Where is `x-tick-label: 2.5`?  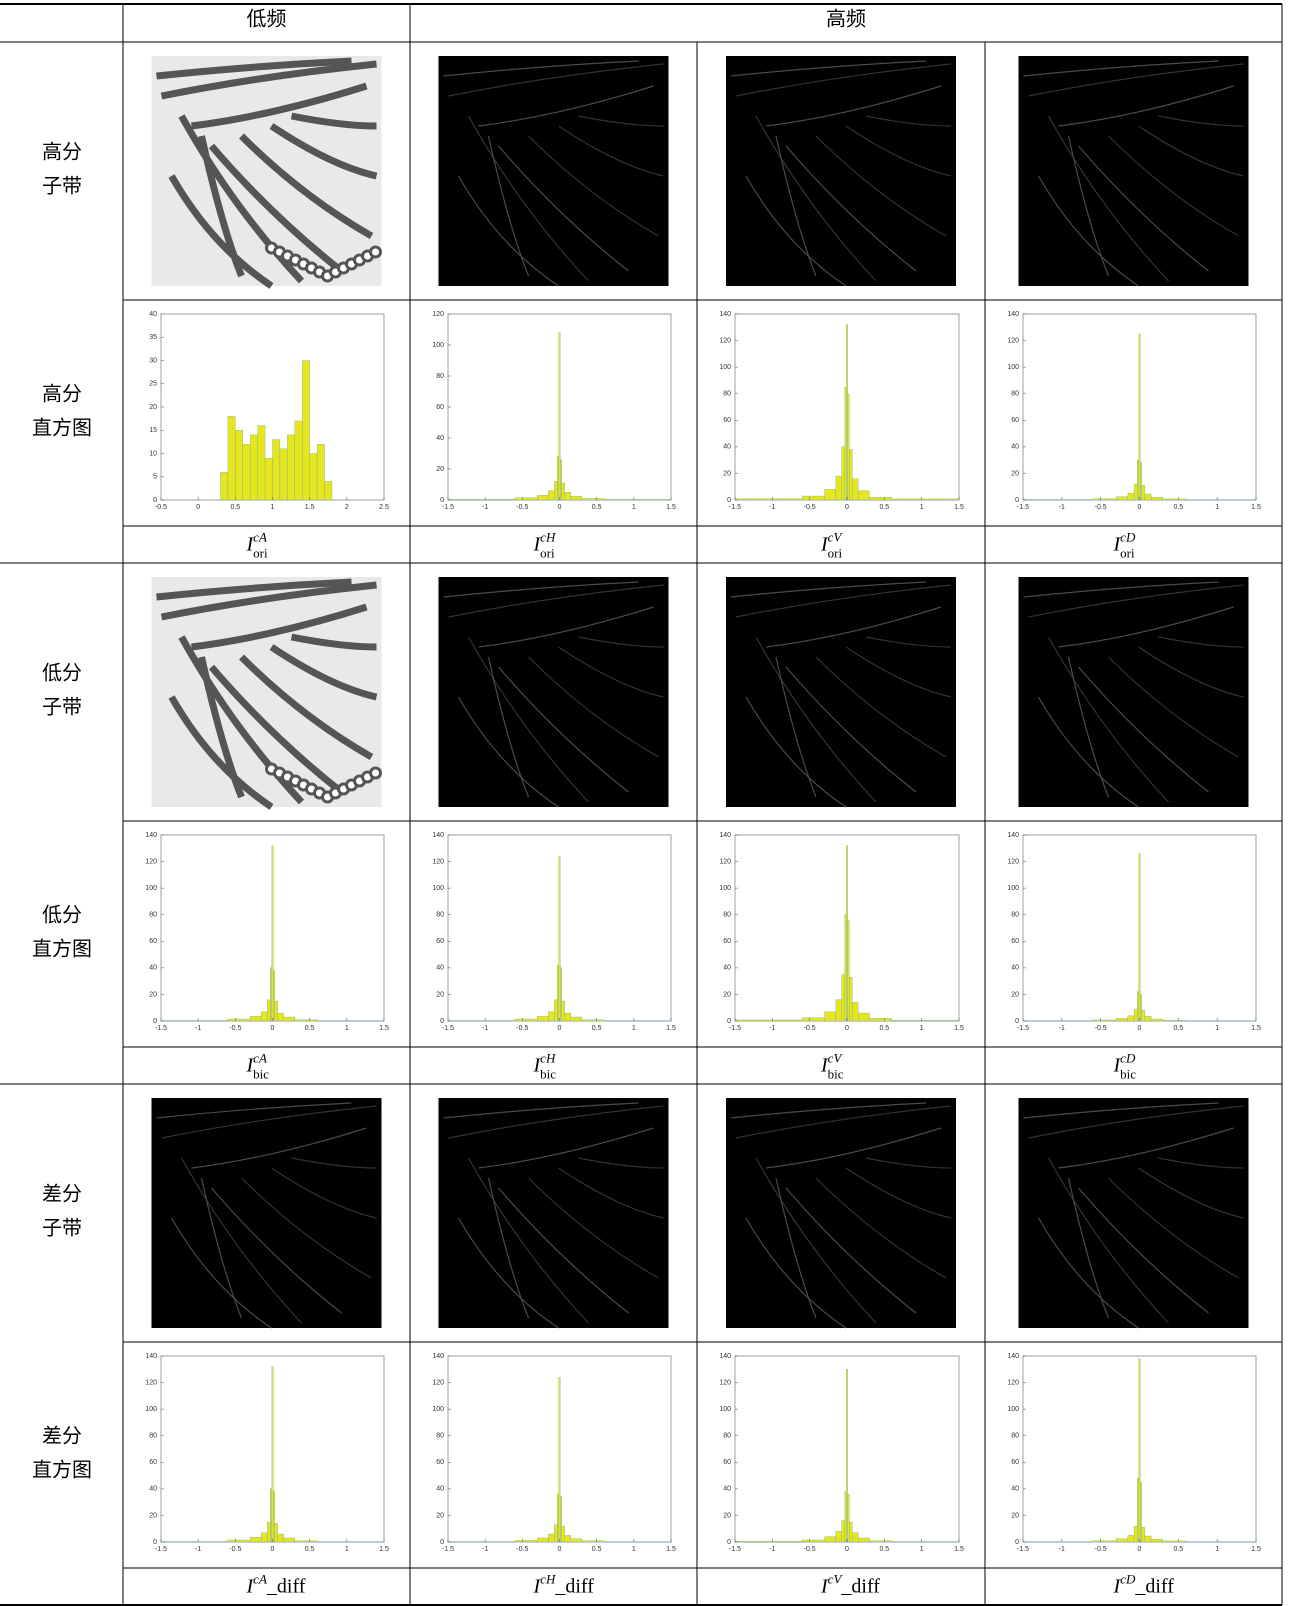
x-tick-label: 2.5 is located at coordinates (384, 507).